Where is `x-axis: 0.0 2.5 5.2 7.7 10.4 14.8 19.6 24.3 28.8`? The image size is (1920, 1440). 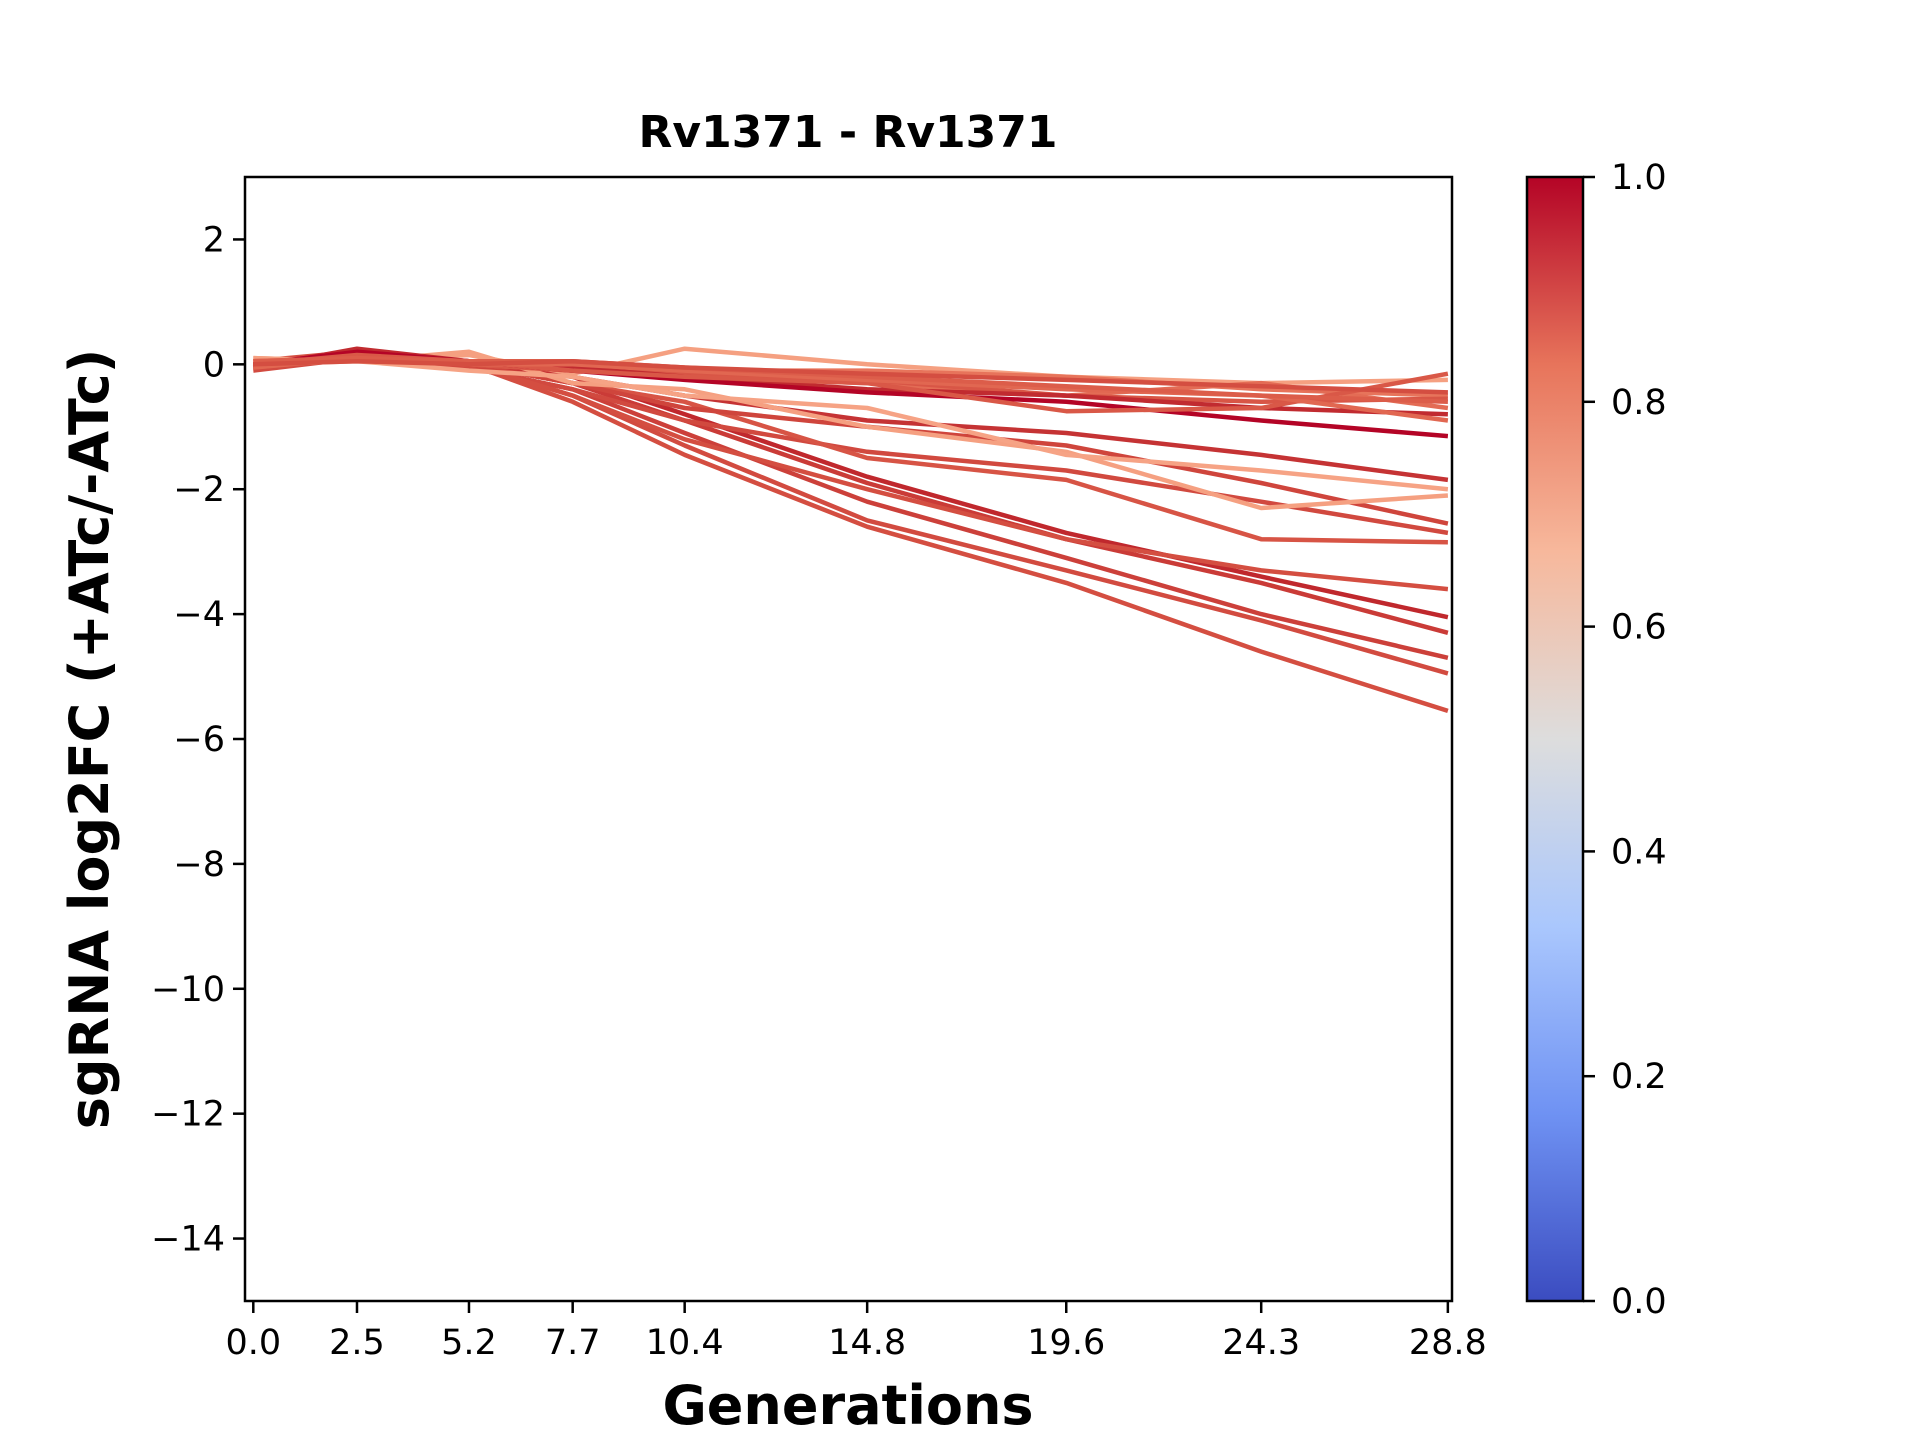
x-axis: 0.0 2.5 5.2 7.7 10.4 14.8 19.6 24.3 28.8 is located at coordinates (856, 1332).